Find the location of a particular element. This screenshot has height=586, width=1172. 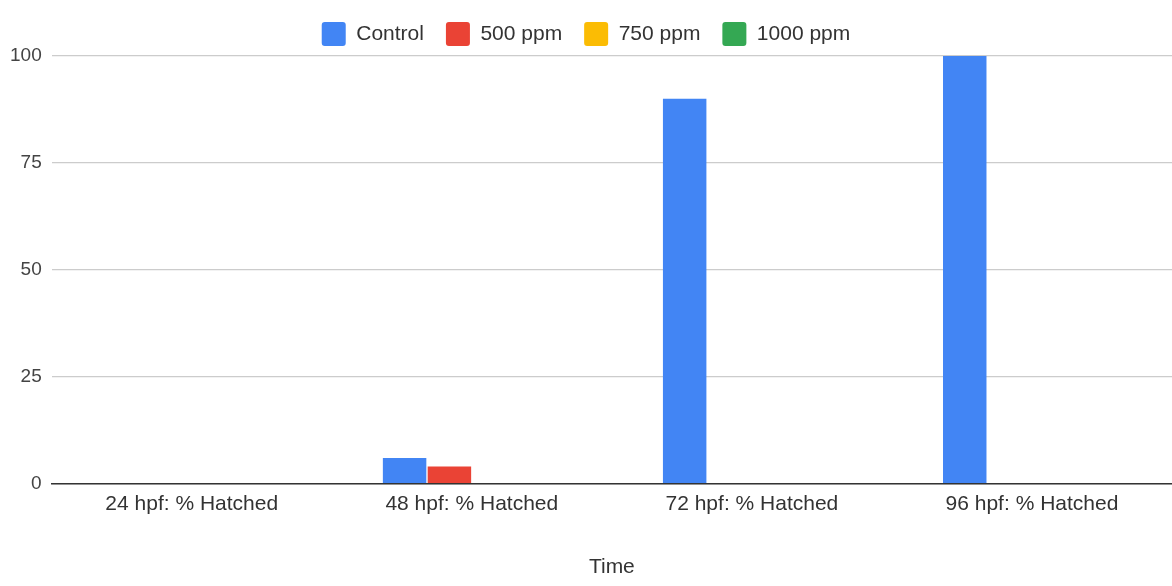

y-tick-label: 100 is located at coordinates (26, 55).